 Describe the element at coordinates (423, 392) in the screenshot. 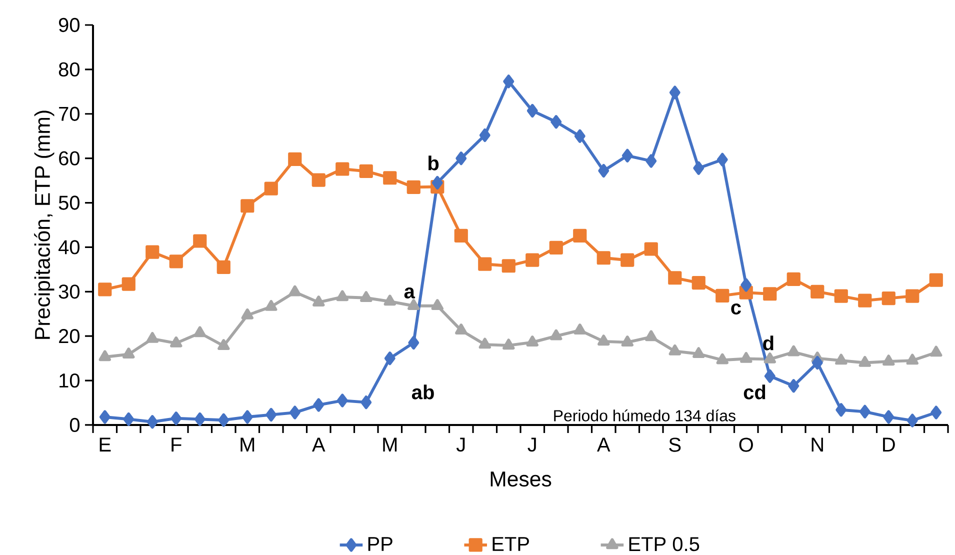

I see `annotation: ab` at that location.